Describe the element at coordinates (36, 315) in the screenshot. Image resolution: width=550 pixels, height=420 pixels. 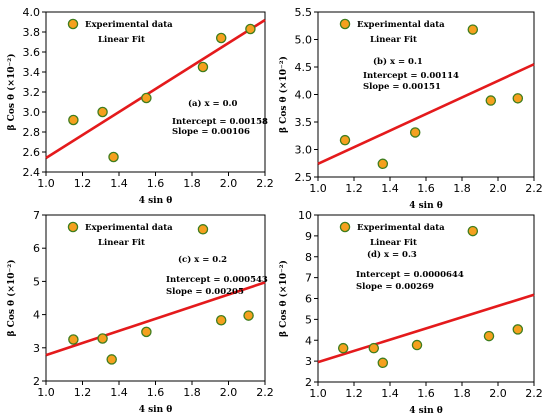
I see `y-tick-label: 4` at that location.